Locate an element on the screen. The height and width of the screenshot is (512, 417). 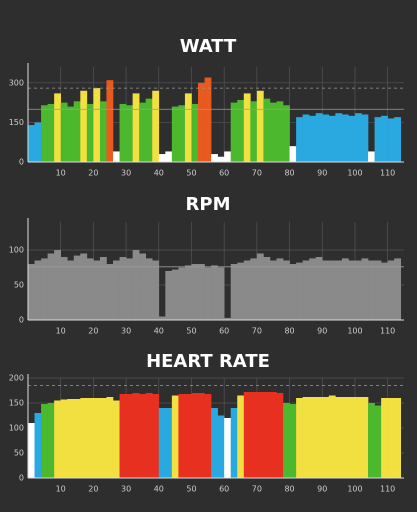
y-tick-label: 200 is located at coordinates (16, 378).